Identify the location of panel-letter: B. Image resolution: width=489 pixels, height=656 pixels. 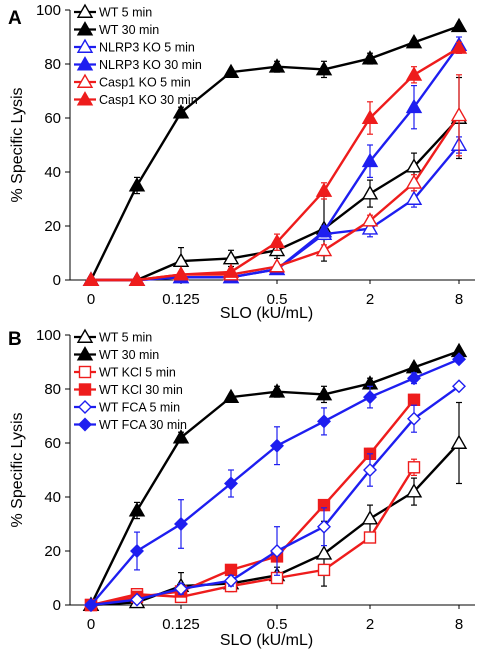
(15, 339).